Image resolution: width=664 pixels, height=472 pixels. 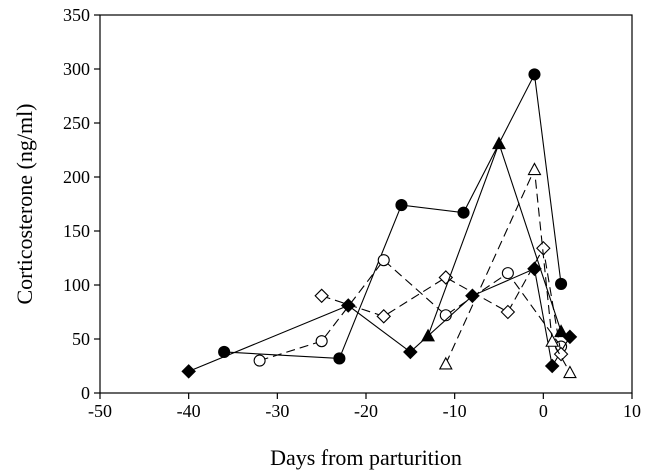 I want to click on x-tick-label: -50, so click(x=100, y=411).